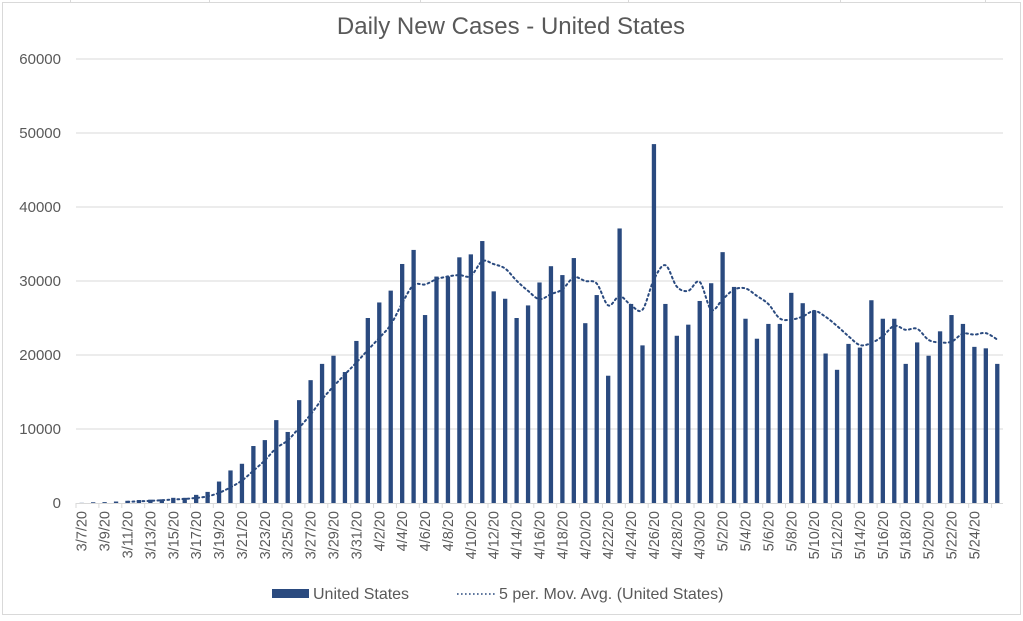  I want to click on x-tick-label: 5/18/20, so click(907, 535).